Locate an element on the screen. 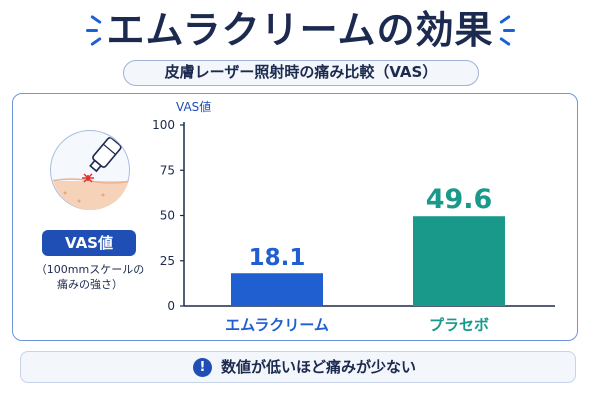  laser-skin-icon is located at coordinates (90, 170).